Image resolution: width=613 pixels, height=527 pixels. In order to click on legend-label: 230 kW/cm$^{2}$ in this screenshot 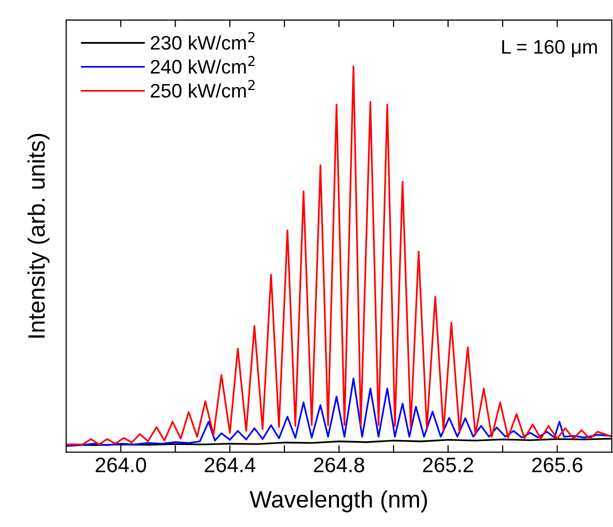, I will do `click(202, 41)`.